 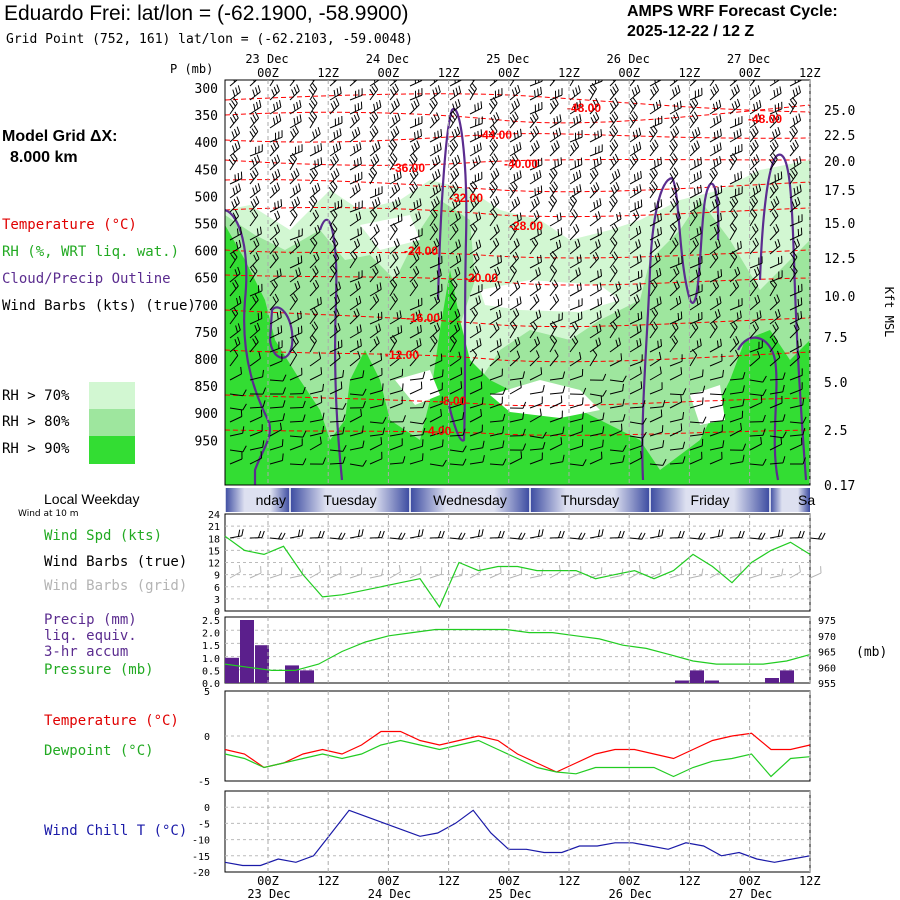 I want to click on top-time-label: 00Z, so click(x=389, y=73).